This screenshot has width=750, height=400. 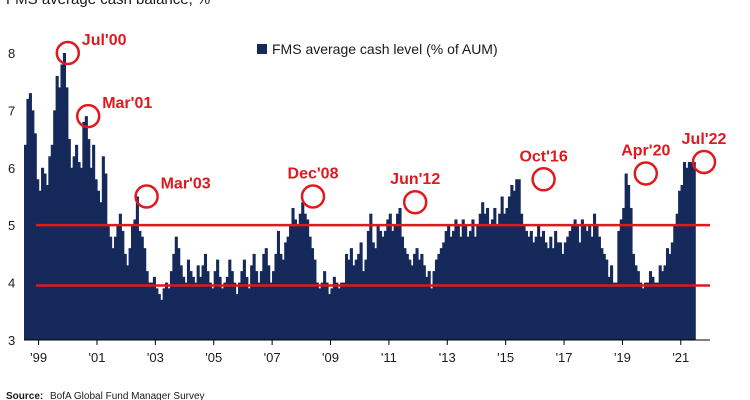 What do you see at coordinates (104, 40) in the screenshot?
I see `annotation-label: Jul'00` at bounding box center [104, 40].